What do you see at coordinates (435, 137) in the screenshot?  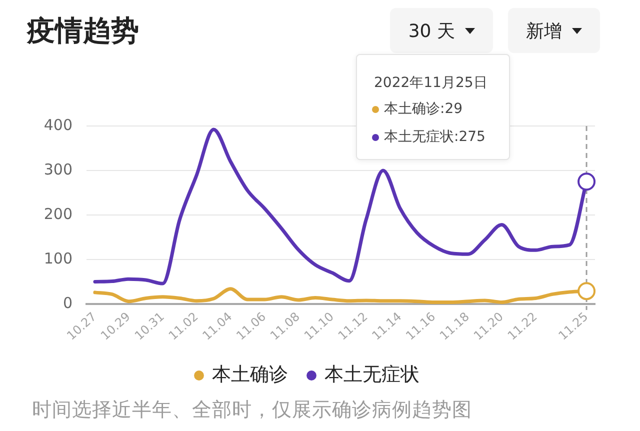 I see `annotation: 本土无症状:275` at bounding box center [435, 137].